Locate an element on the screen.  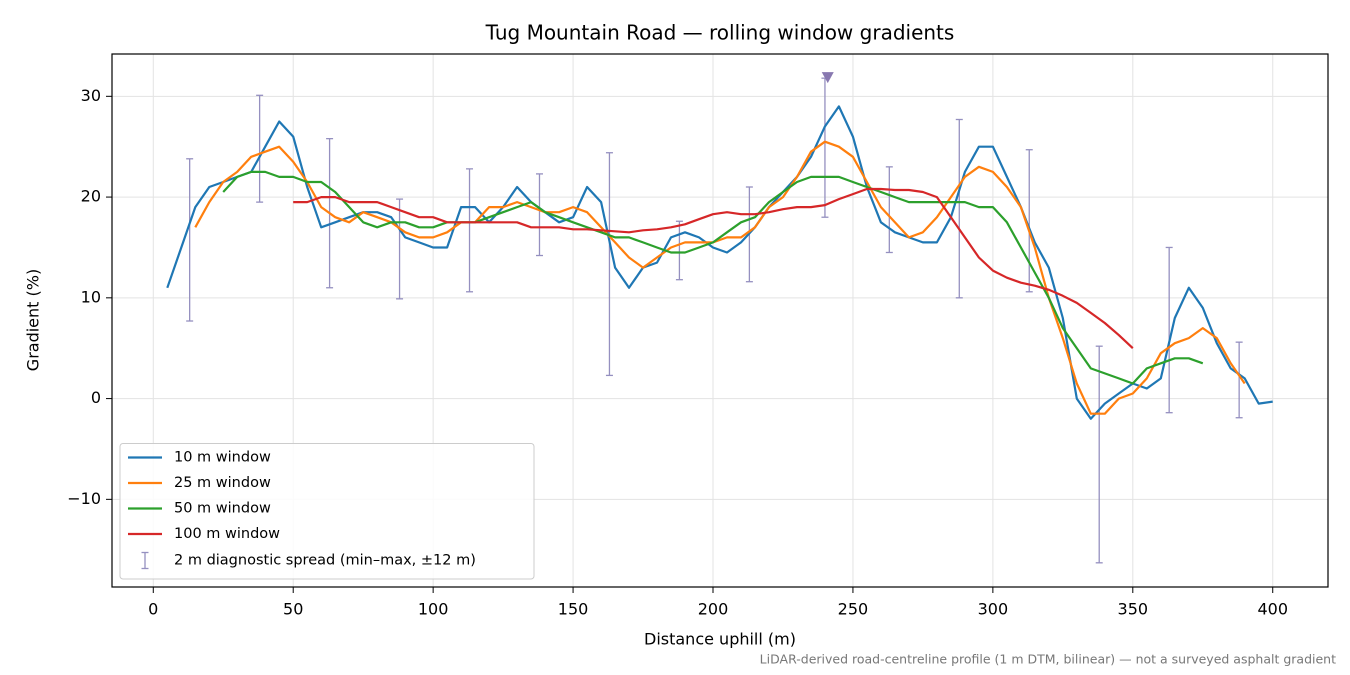
x-tick-label: 0 is located at coordinates (153, 609).